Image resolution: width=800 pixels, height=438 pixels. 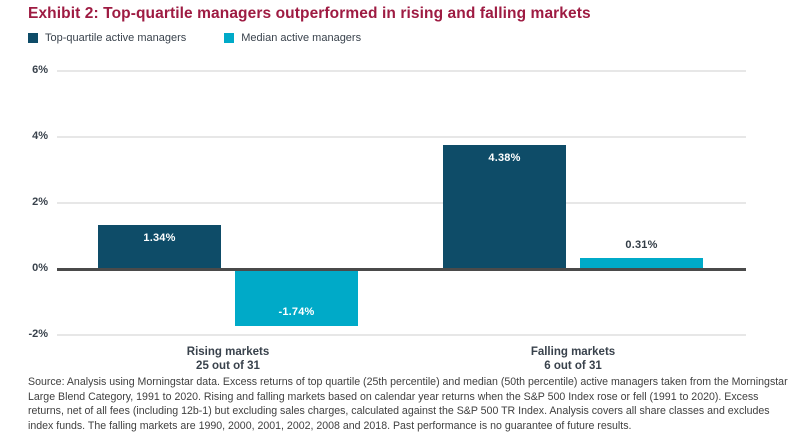 What do you see at coordinates (159, 247) in the screenshot?
I see `bar-top-quartile-active-managers-rising-markets` at bounding box center [159, 247].